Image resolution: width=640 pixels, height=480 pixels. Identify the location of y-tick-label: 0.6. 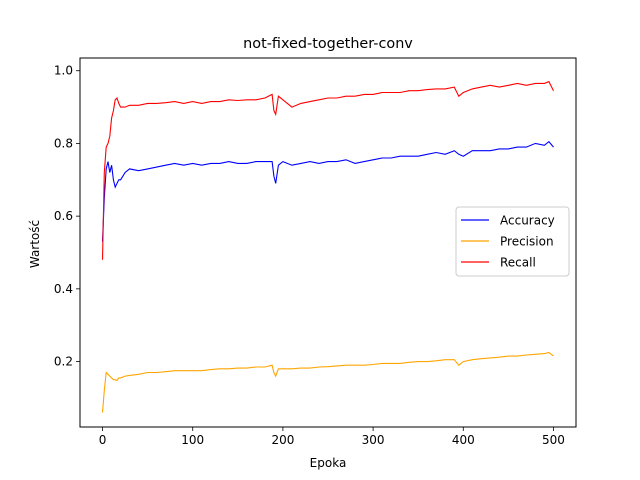
(63, 216).